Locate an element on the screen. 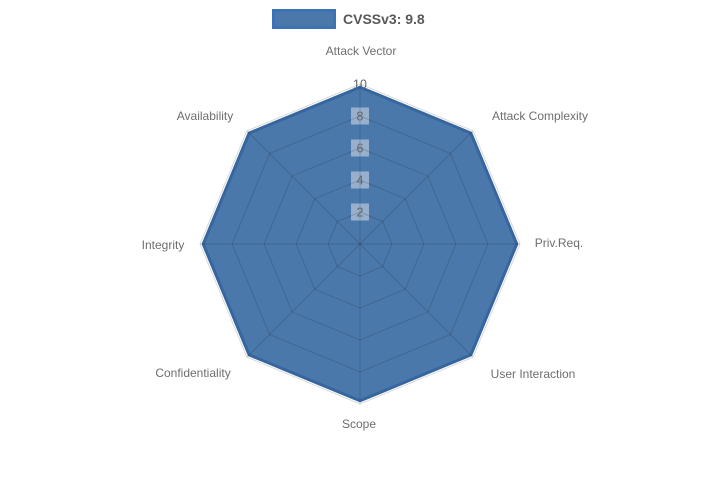  radial-tick-6: 6 is located at coordinates (360, 149).